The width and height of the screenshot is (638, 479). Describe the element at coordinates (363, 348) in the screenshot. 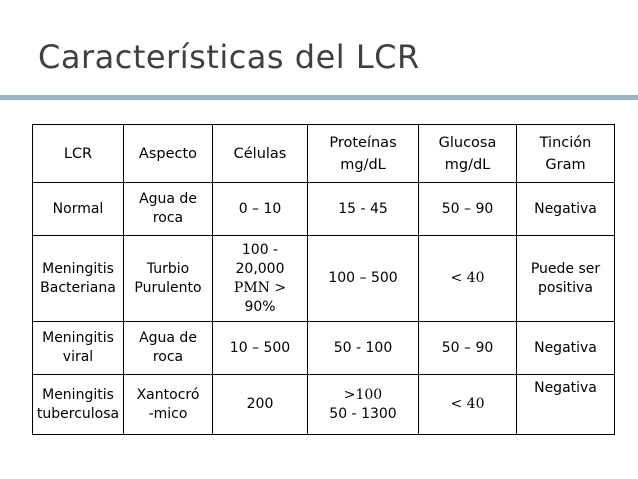

I see `cell-proteinas: 50 - 100` at that location.